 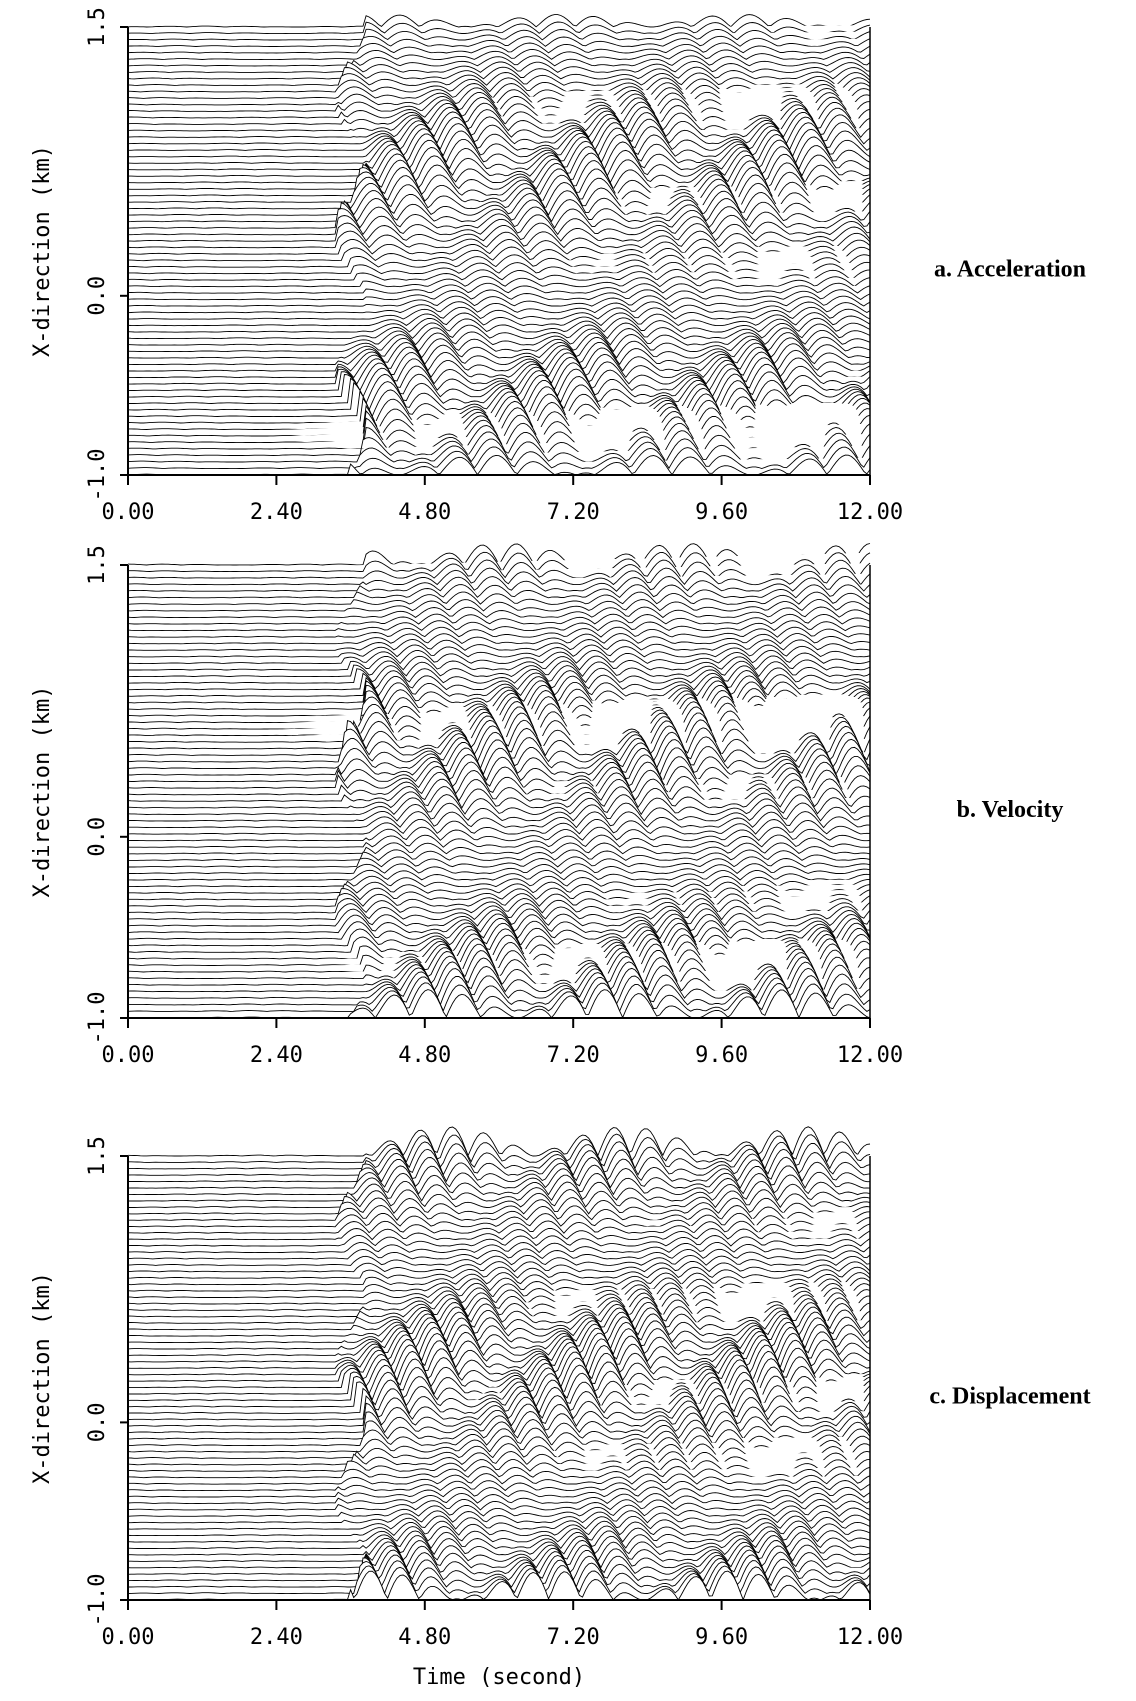 What do you see at coordinates (1010, 810) in the screenshot?
I see `panel-label: b. Velocity` at bounding box center [1010, 810].